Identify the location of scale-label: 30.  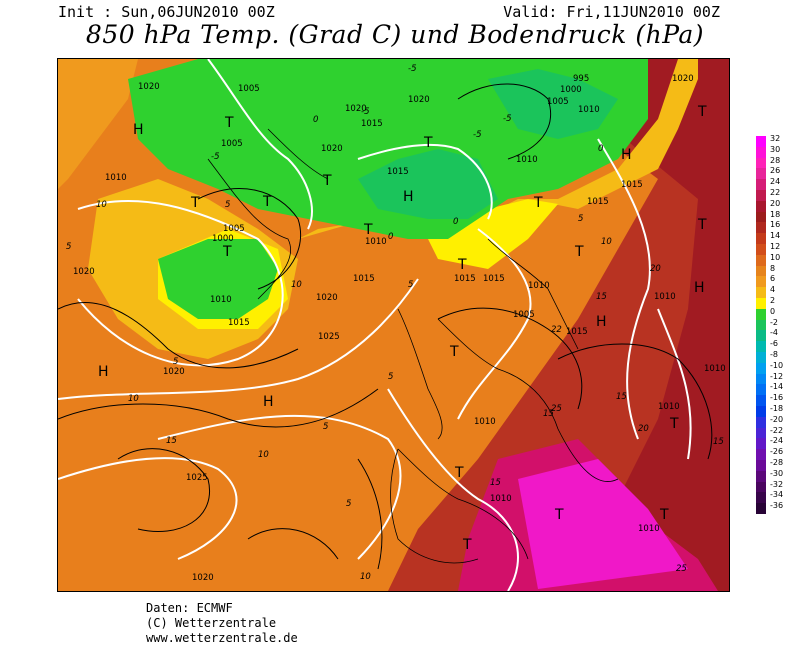
(775, 149).